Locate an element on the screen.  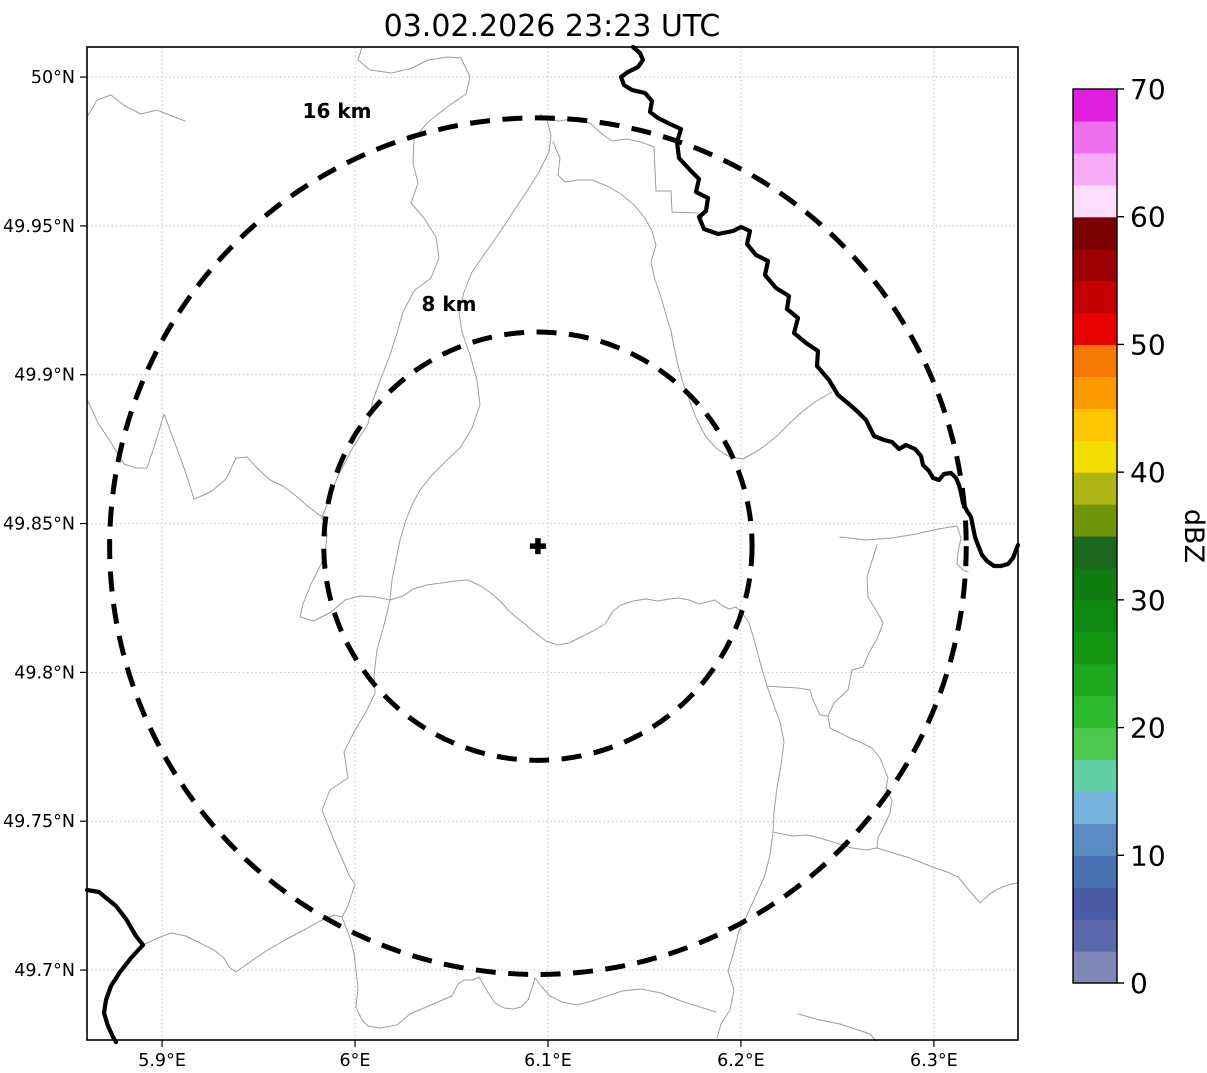
colorbar-tick-label: 20 is located at coordinates (1148, 728).